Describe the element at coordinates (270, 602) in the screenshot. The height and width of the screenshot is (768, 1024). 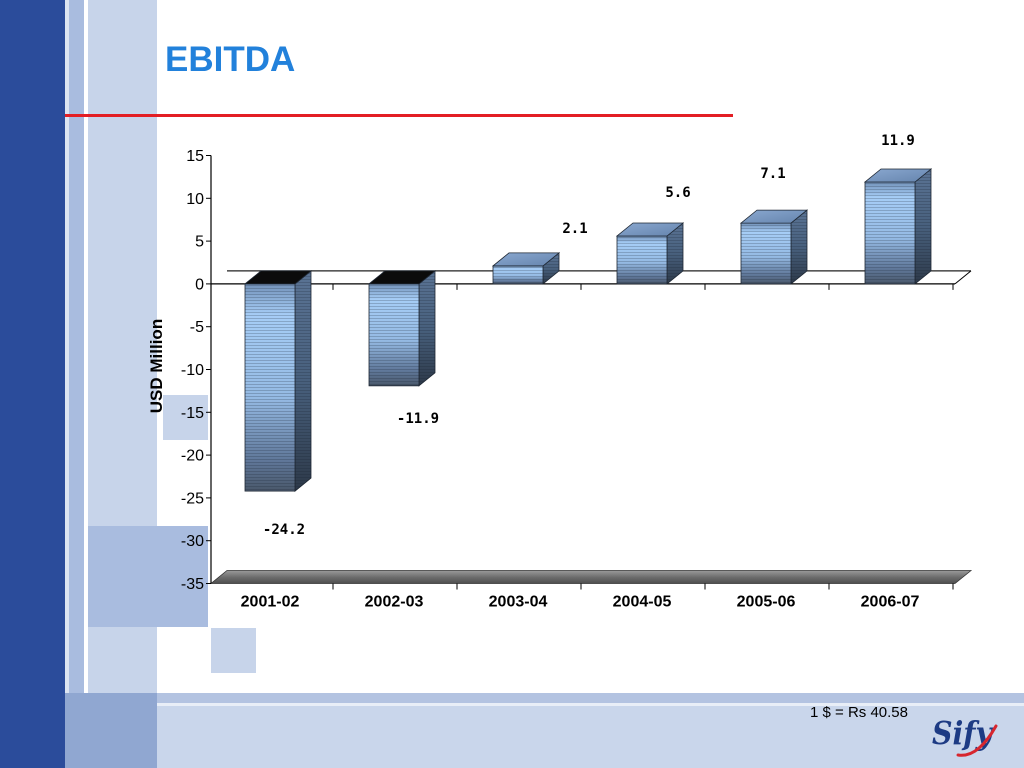
I see `x-tick-label: 2001-02` at that location.